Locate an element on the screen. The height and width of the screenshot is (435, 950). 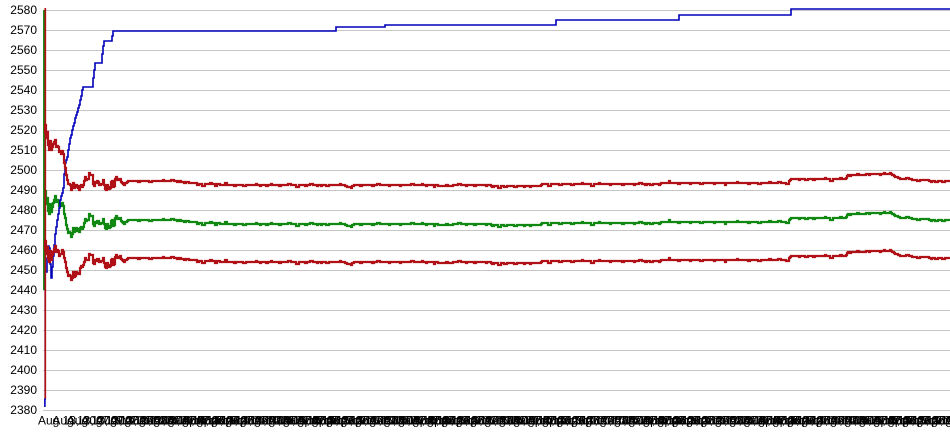
svg-text: 2480 is located at coordinates (23, 210).